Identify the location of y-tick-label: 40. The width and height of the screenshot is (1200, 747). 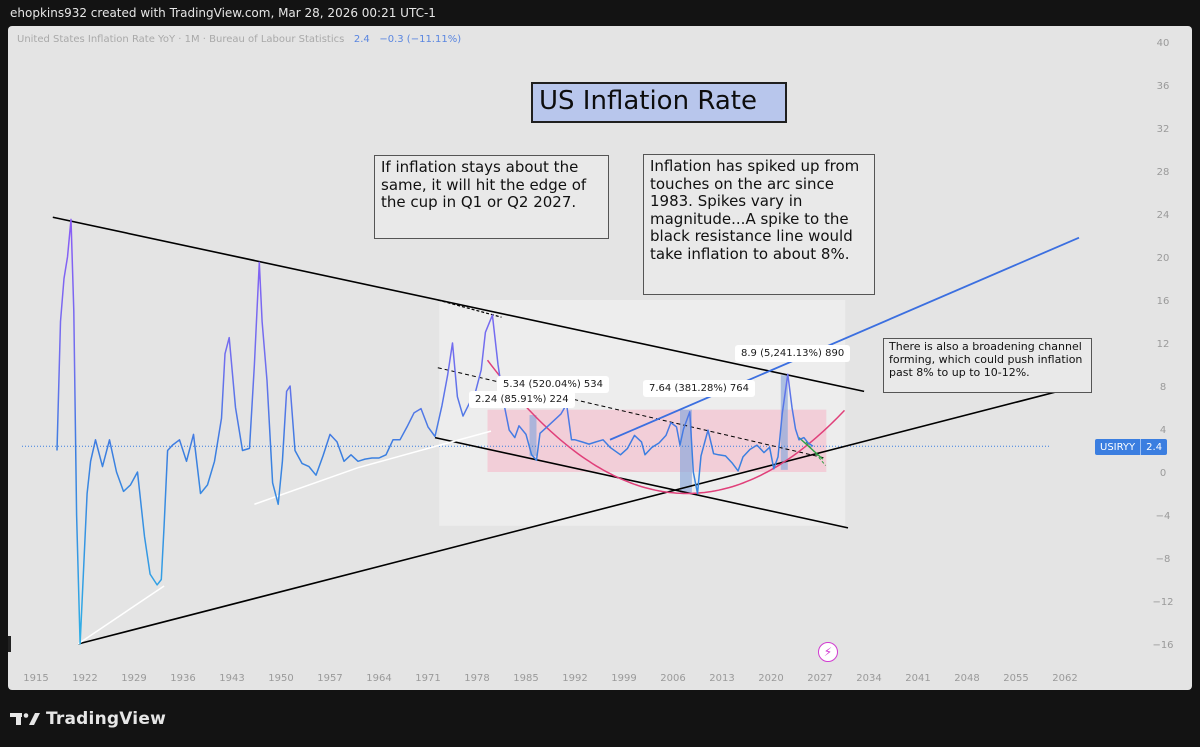
(1163, 43).